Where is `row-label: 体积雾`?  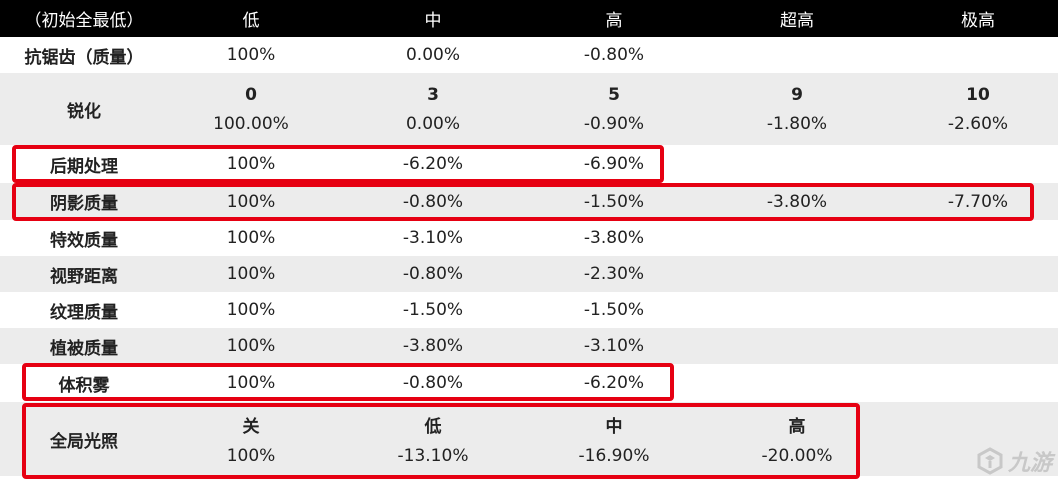
row-label: 体积雾 is located at coordinates (84, 385).